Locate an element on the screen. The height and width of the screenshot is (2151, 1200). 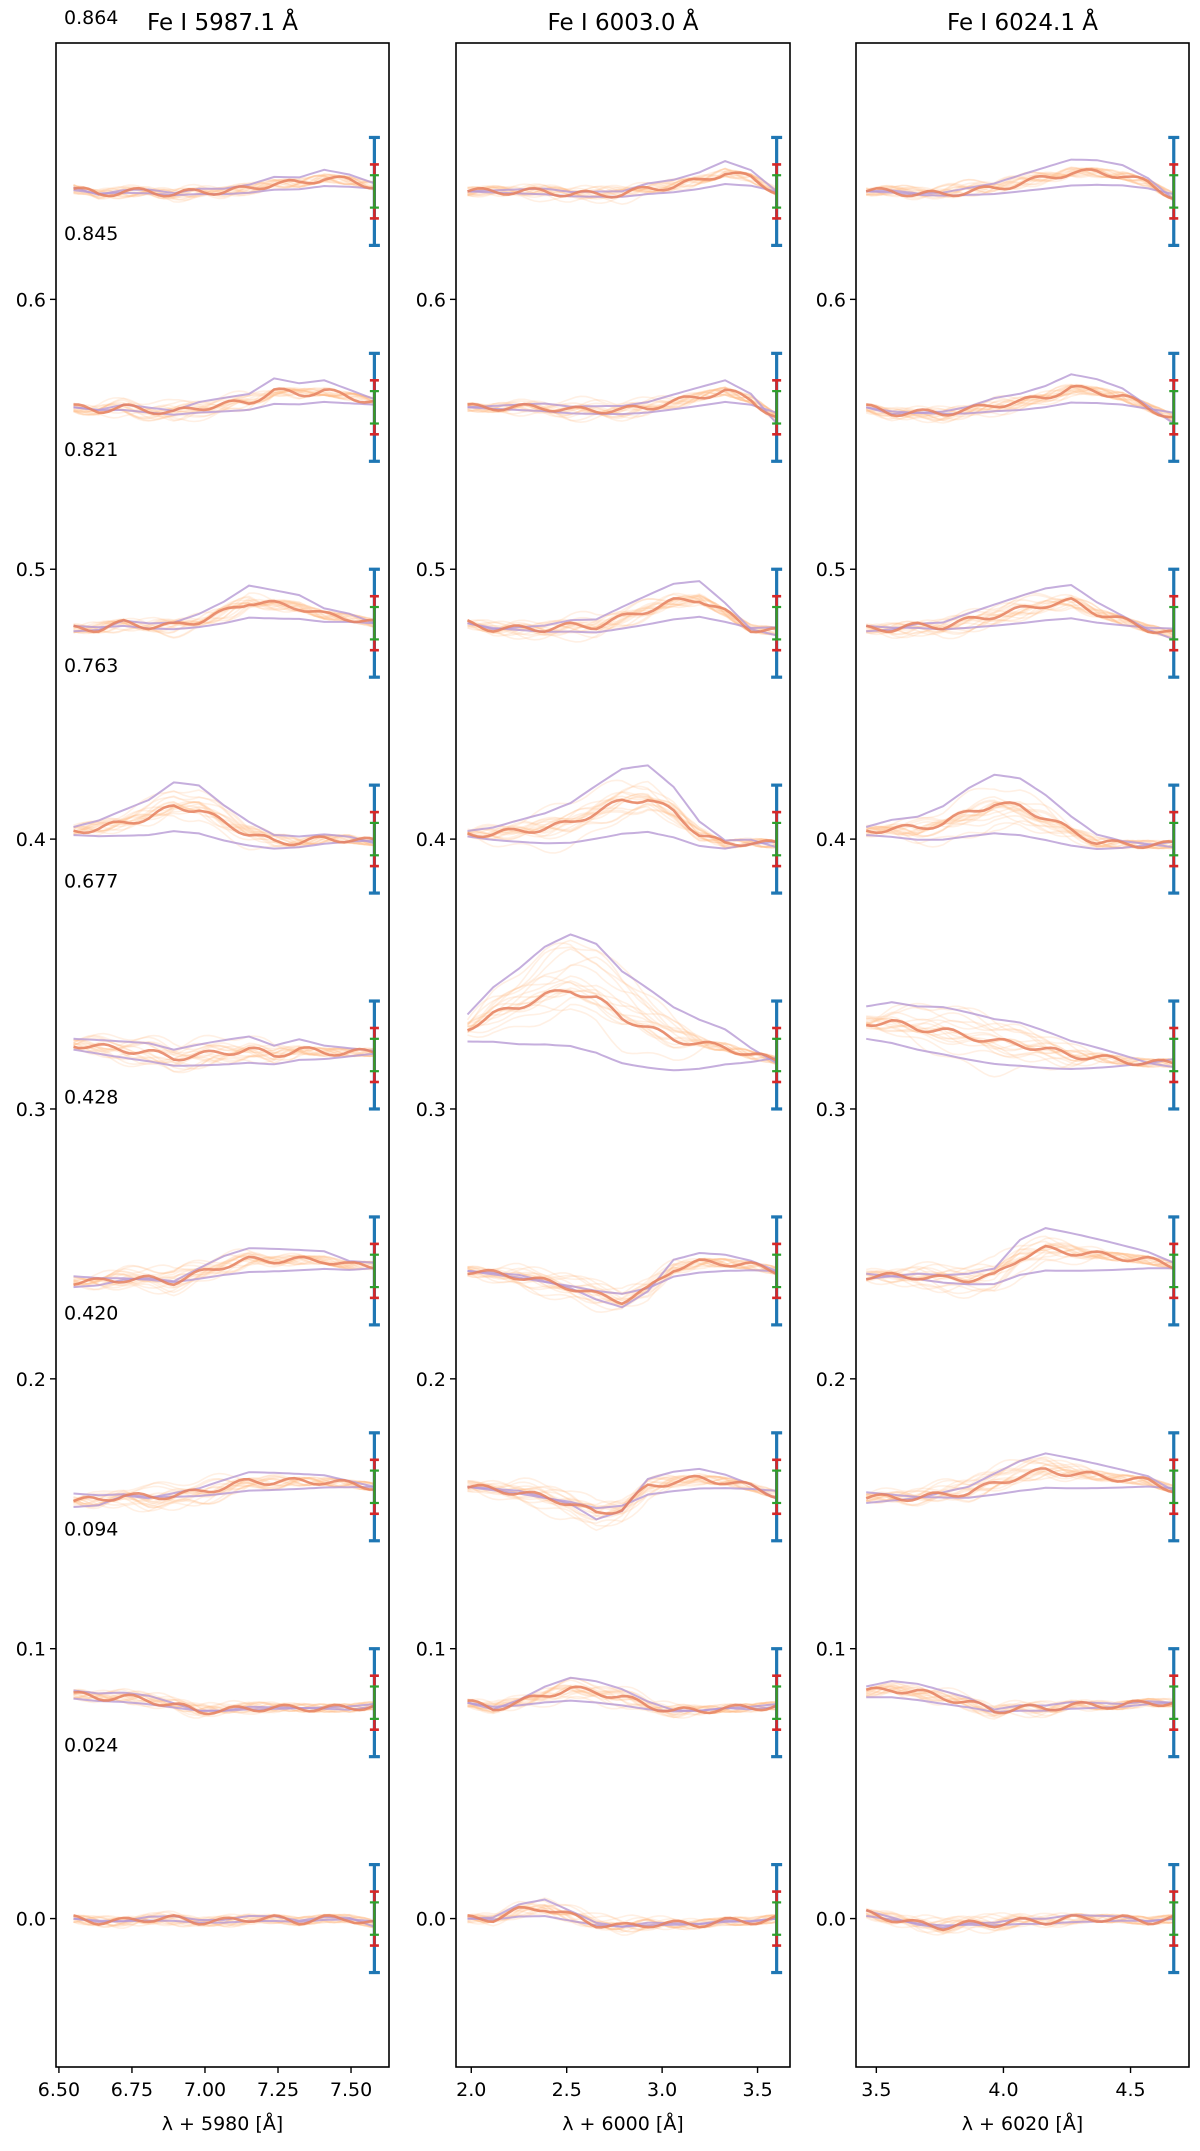
x-tick-label: 6.75 is located at coordinates (132, 2090).